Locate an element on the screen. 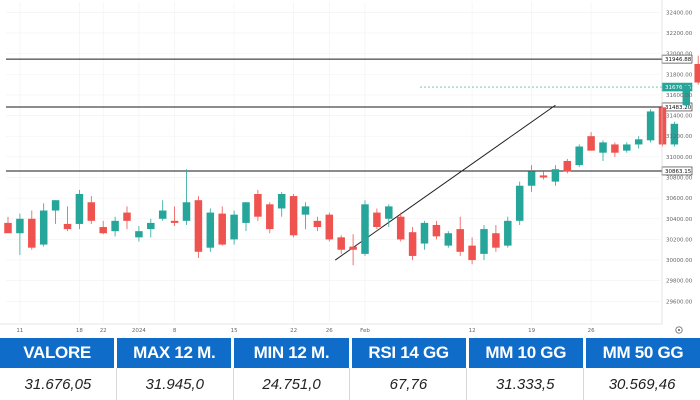  y-tick-label: 32000.00 is located at coordinates (679, 55).